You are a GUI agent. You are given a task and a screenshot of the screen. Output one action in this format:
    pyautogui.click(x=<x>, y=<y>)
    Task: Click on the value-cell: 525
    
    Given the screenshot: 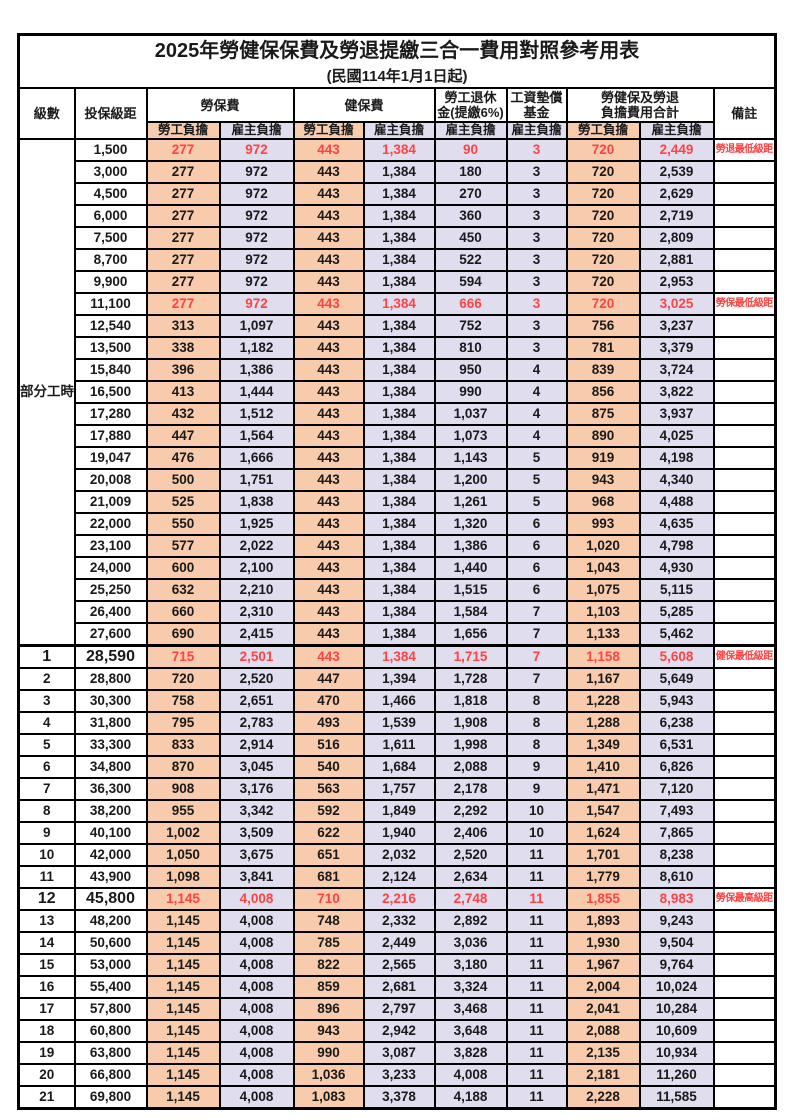 What is the action you would take?
    pyautogui.click(x=183, y=502)
    